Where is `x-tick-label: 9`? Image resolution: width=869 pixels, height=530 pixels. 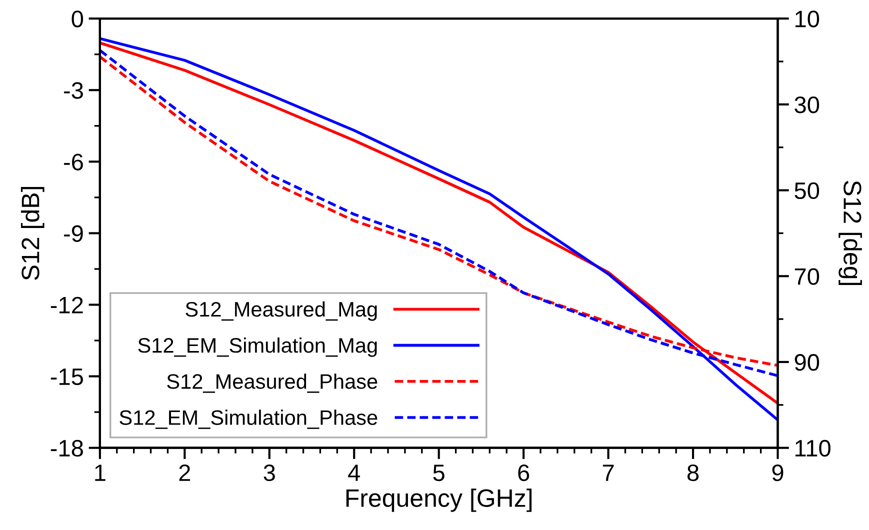
x-tick-label: 9 is located at coordinates (778, 473).